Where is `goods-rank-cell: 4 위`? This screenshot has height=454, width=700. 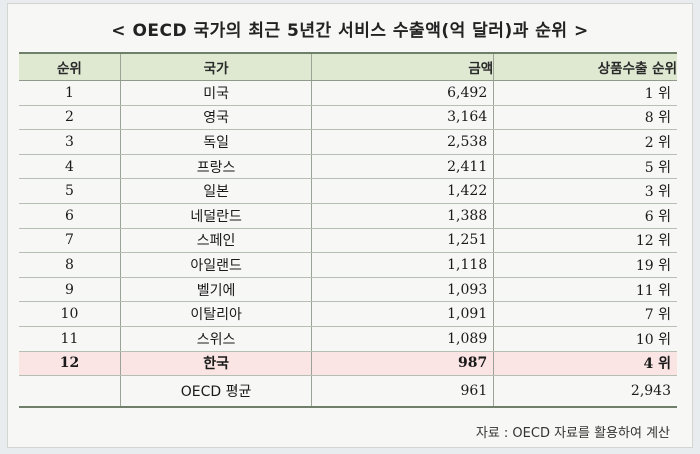 goods-rank-cell: 4 위 is located at coordinates (585, 364).